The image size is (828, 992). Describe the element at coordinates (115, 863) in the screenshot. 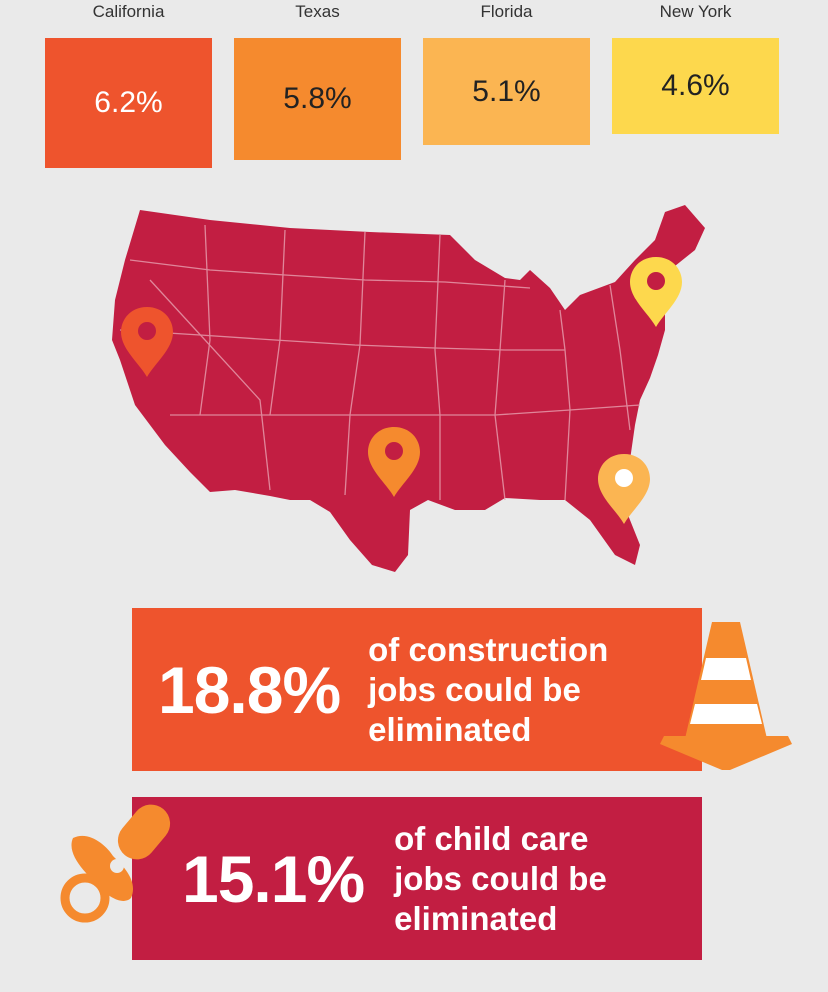

I see `pacifier-icon` at that location.